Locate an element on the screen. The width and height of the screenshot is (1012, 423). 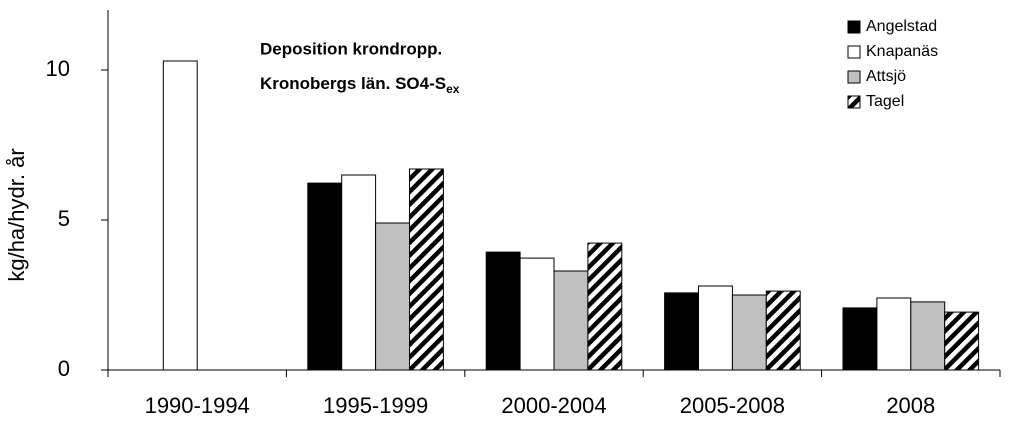
legend-label: Angelstad is located at coordinates (901, 26).